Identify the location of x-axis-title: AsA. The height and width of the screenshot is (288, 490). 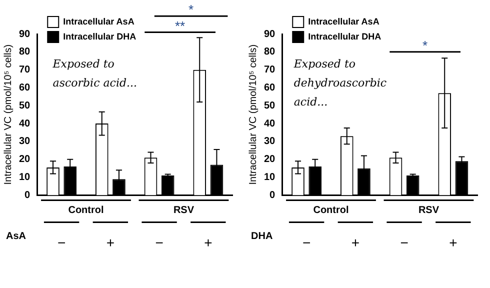
(16, 236).